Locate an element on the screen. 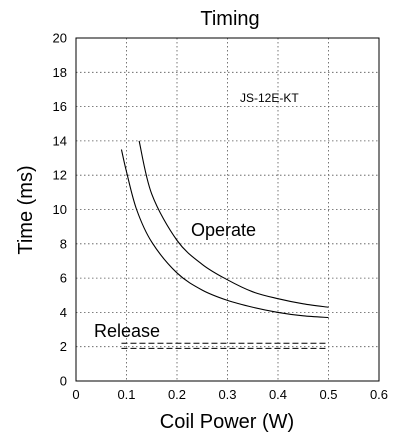 The width and height of the screenshot is (393, 442). y-tick-label: 6 is located at coordinates (63, 278).